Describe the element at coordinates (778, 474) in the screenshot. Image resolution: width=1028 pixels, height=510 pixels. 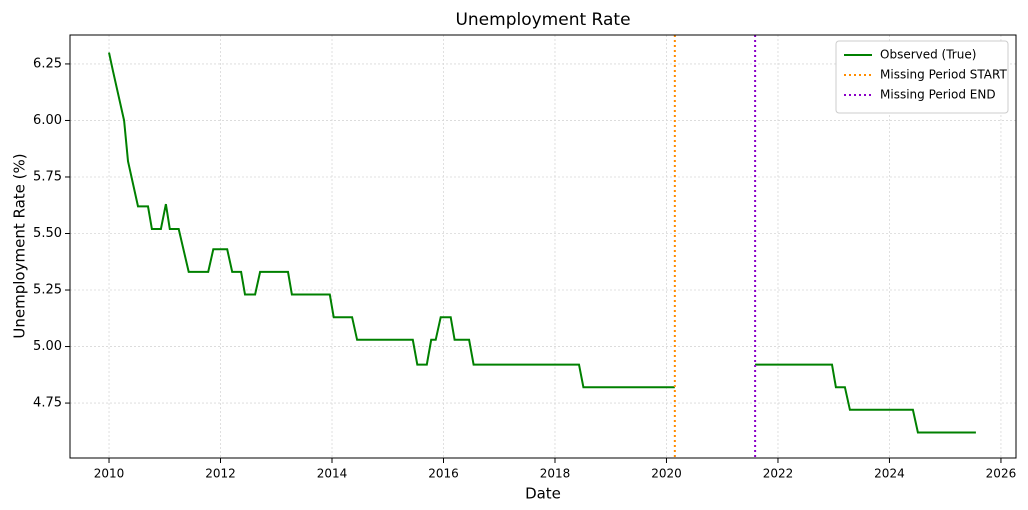
I see `x-tick-label: 2022` at that location.